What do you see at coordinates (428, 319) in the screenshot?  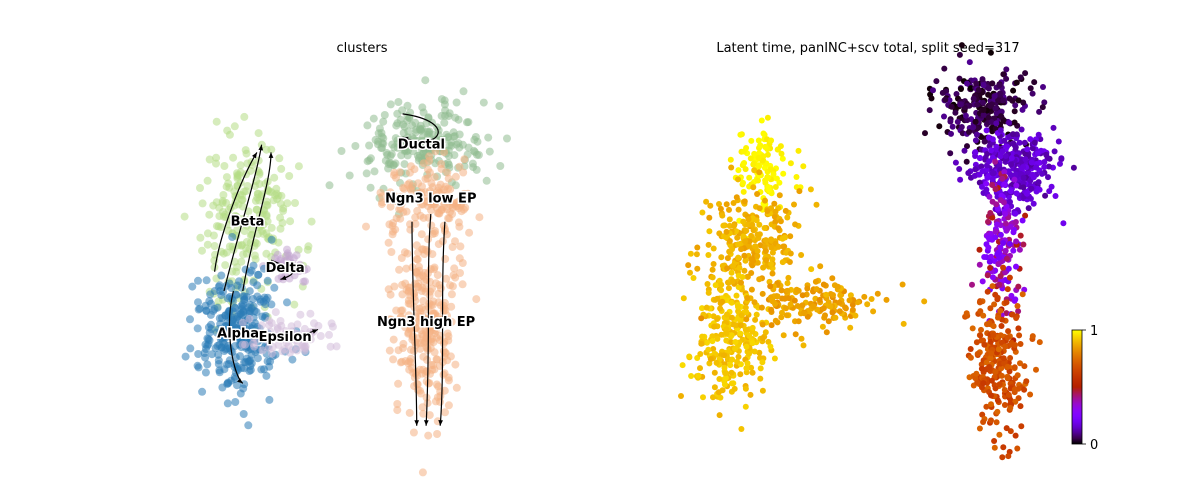 I see `streamline` at bounding box center [428, 319].